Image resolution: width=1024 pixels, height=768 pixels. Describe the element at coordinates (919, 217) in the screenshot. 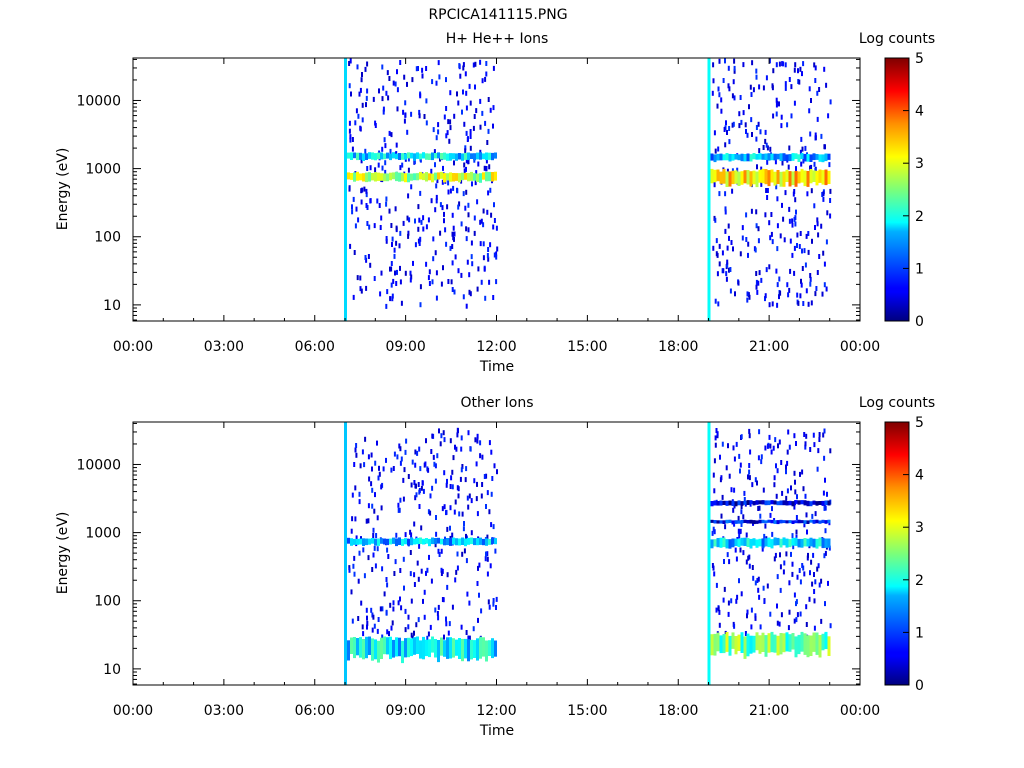

I see `colorbar-tick-label: 2` at that location.